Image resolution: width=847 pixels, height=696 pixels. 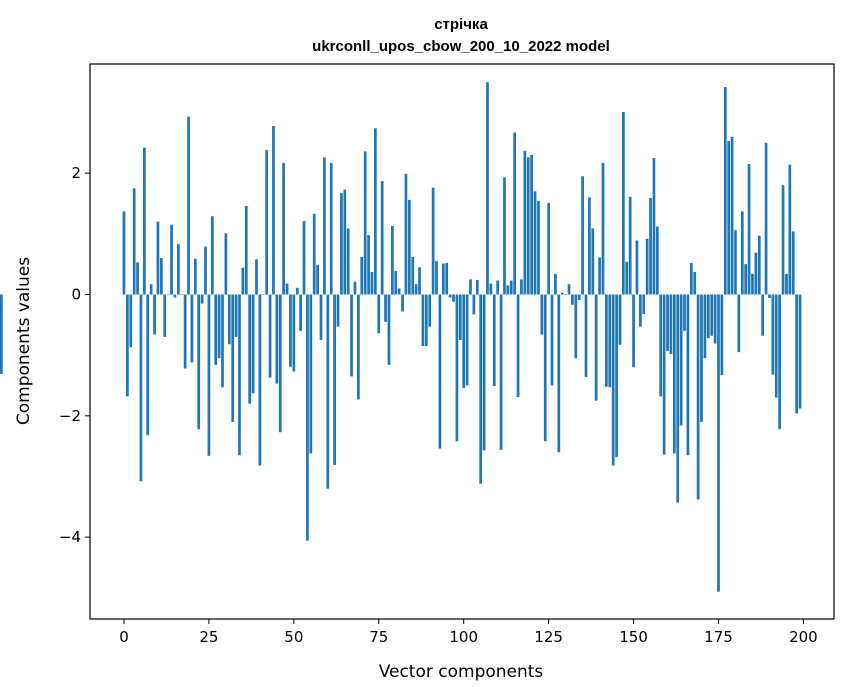 I want to click on y-axis-ticks: −4 −2 0 2, so click(x=74, y=355).